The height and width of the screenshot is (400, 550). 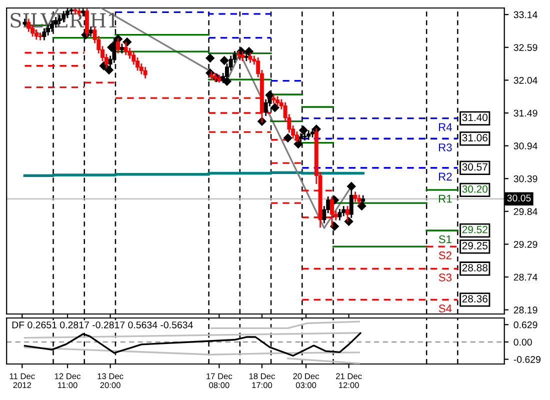 What do you see at coordinates (262, 380) in the screenshot?
I see `x-tick-label: 18 Dec 17:00` at bounding box center [262, 380].